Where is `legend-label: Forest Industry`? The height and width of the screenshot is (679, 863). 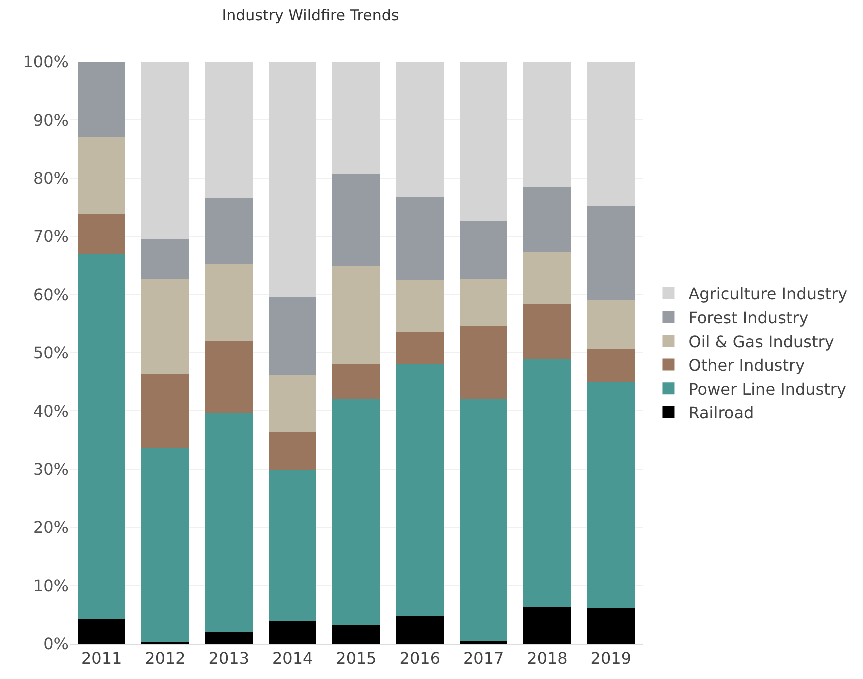 legend-label: Forest Industry is located at coordinates (748, 318).